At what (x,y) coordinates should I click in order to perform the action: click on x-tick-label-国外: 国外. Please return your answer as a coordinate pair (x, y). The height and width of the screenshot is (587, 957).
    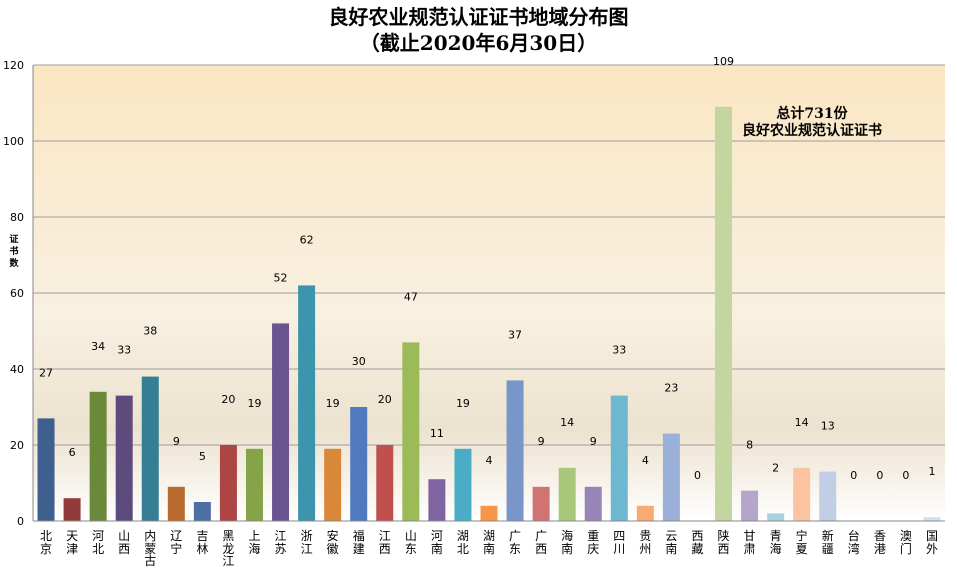
    Looking at the image, I should click on (931, 542).